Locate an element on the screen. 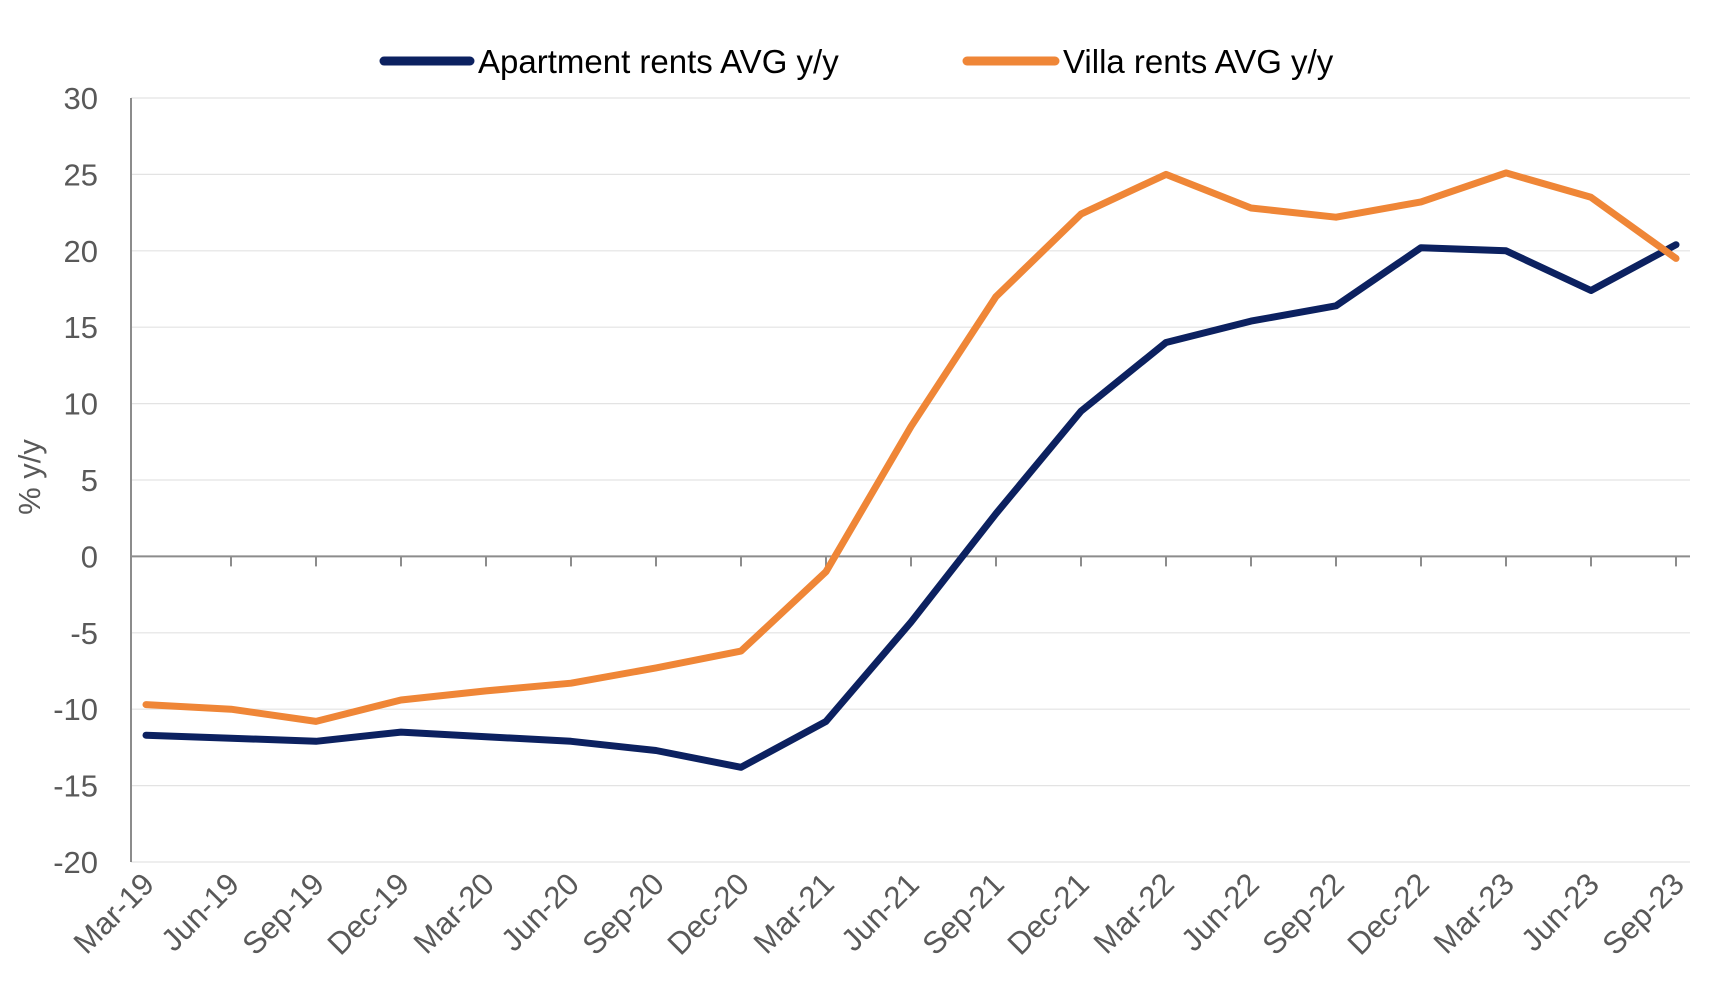  x-tick-label: Mar-21 is located at coordinates (794, 913).